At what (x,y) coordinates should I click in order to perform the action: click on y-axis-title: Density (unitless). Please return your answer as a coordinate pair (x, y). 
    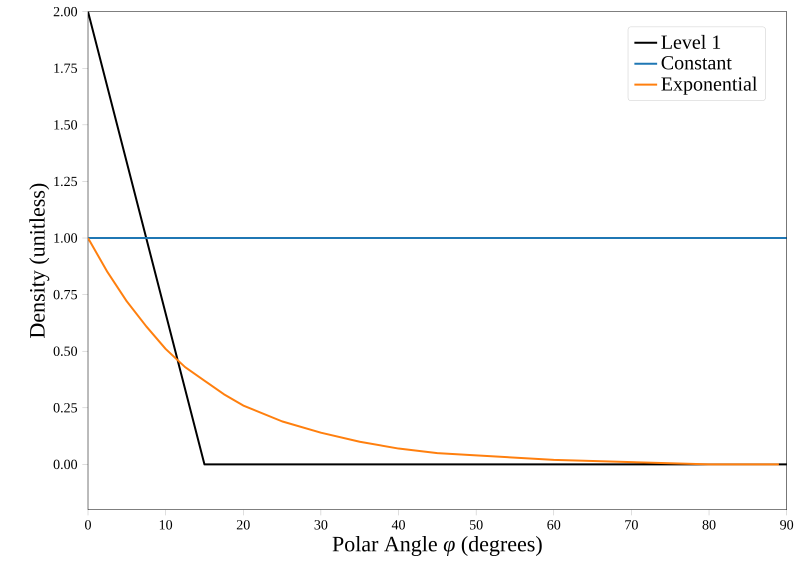
    Looking at the image, I should click on (39, 261).